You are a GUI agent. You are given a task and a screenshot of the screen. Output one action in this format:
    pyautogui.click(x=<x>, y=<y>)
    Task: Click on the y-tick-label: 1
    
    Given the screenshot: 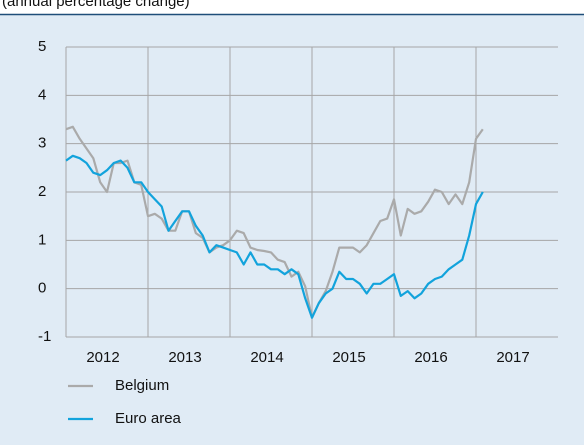 What is the action you would take?
    pyautogui.click(x=42, y=239)
    